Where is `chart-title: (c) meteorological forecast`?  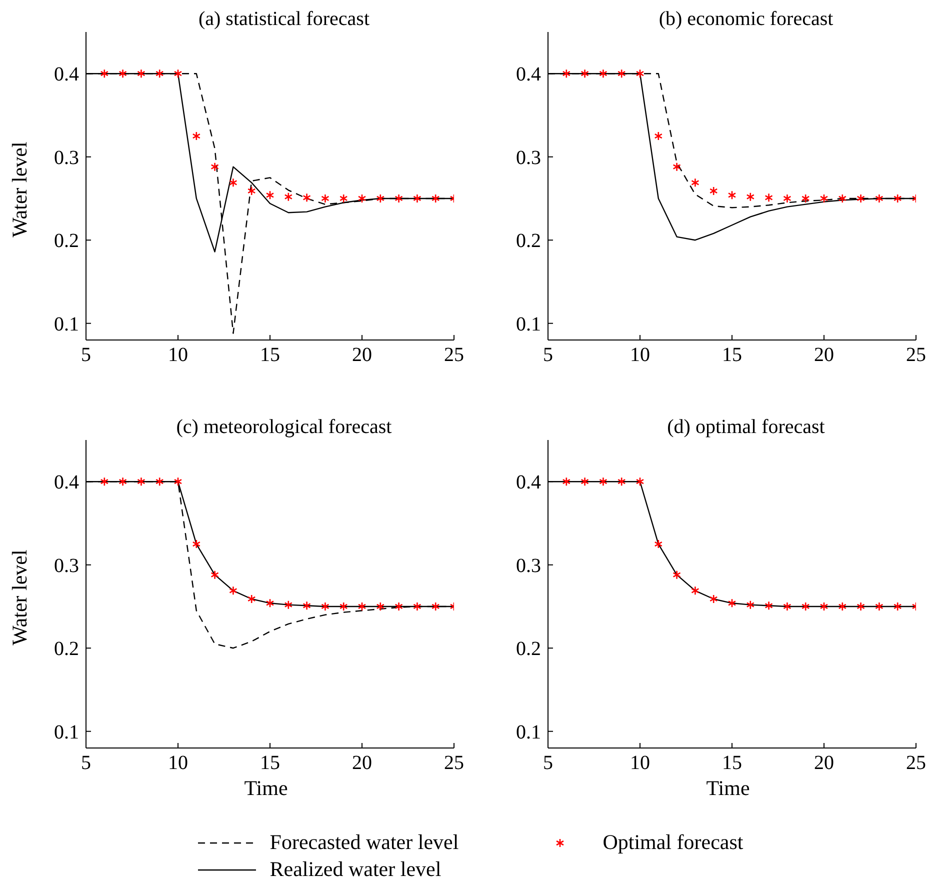
chart-title: (c) meteorological forecast is located at coordinates (284, 428).